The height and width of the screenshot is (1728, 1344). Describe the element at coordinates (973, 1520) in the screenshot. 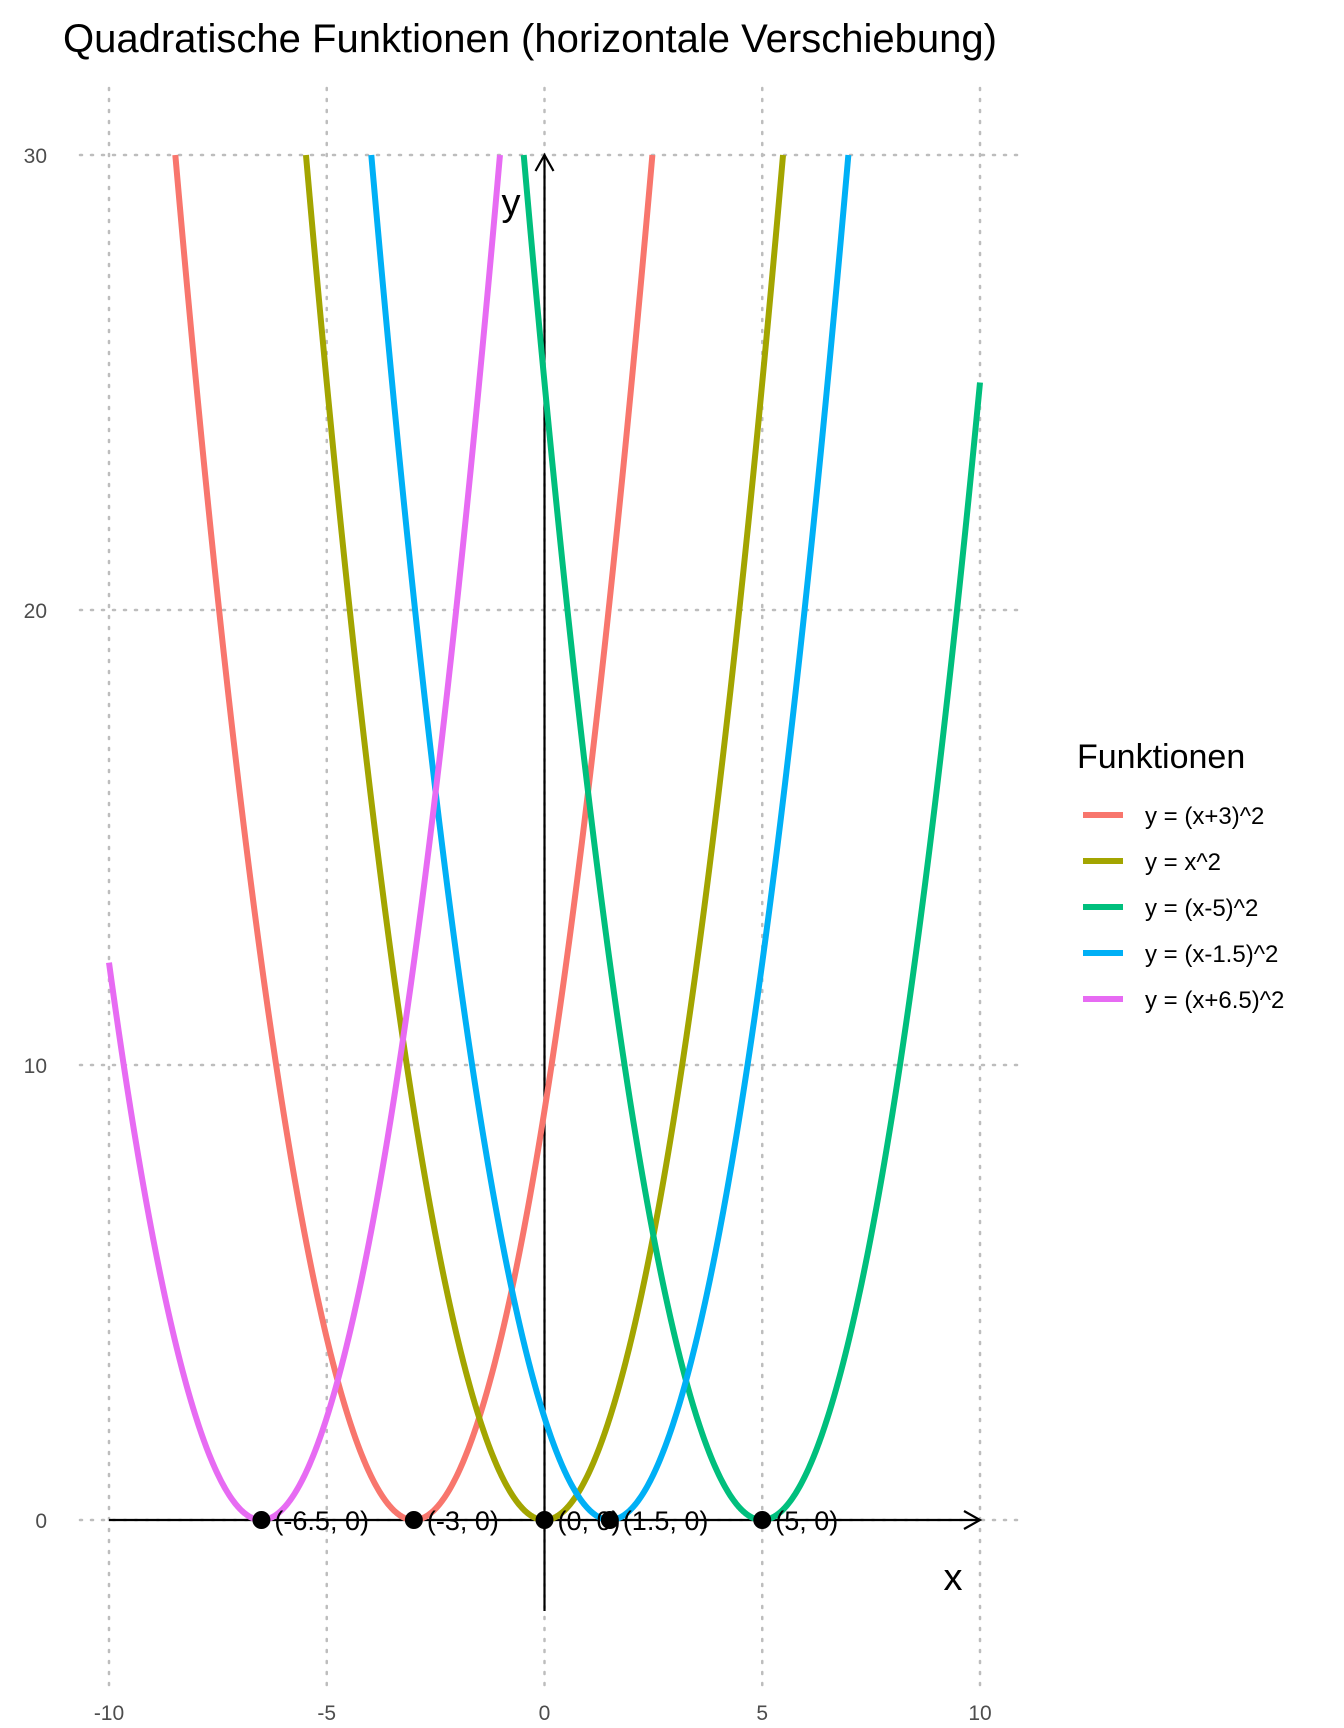

I see `x-axis-arrow` at that location.